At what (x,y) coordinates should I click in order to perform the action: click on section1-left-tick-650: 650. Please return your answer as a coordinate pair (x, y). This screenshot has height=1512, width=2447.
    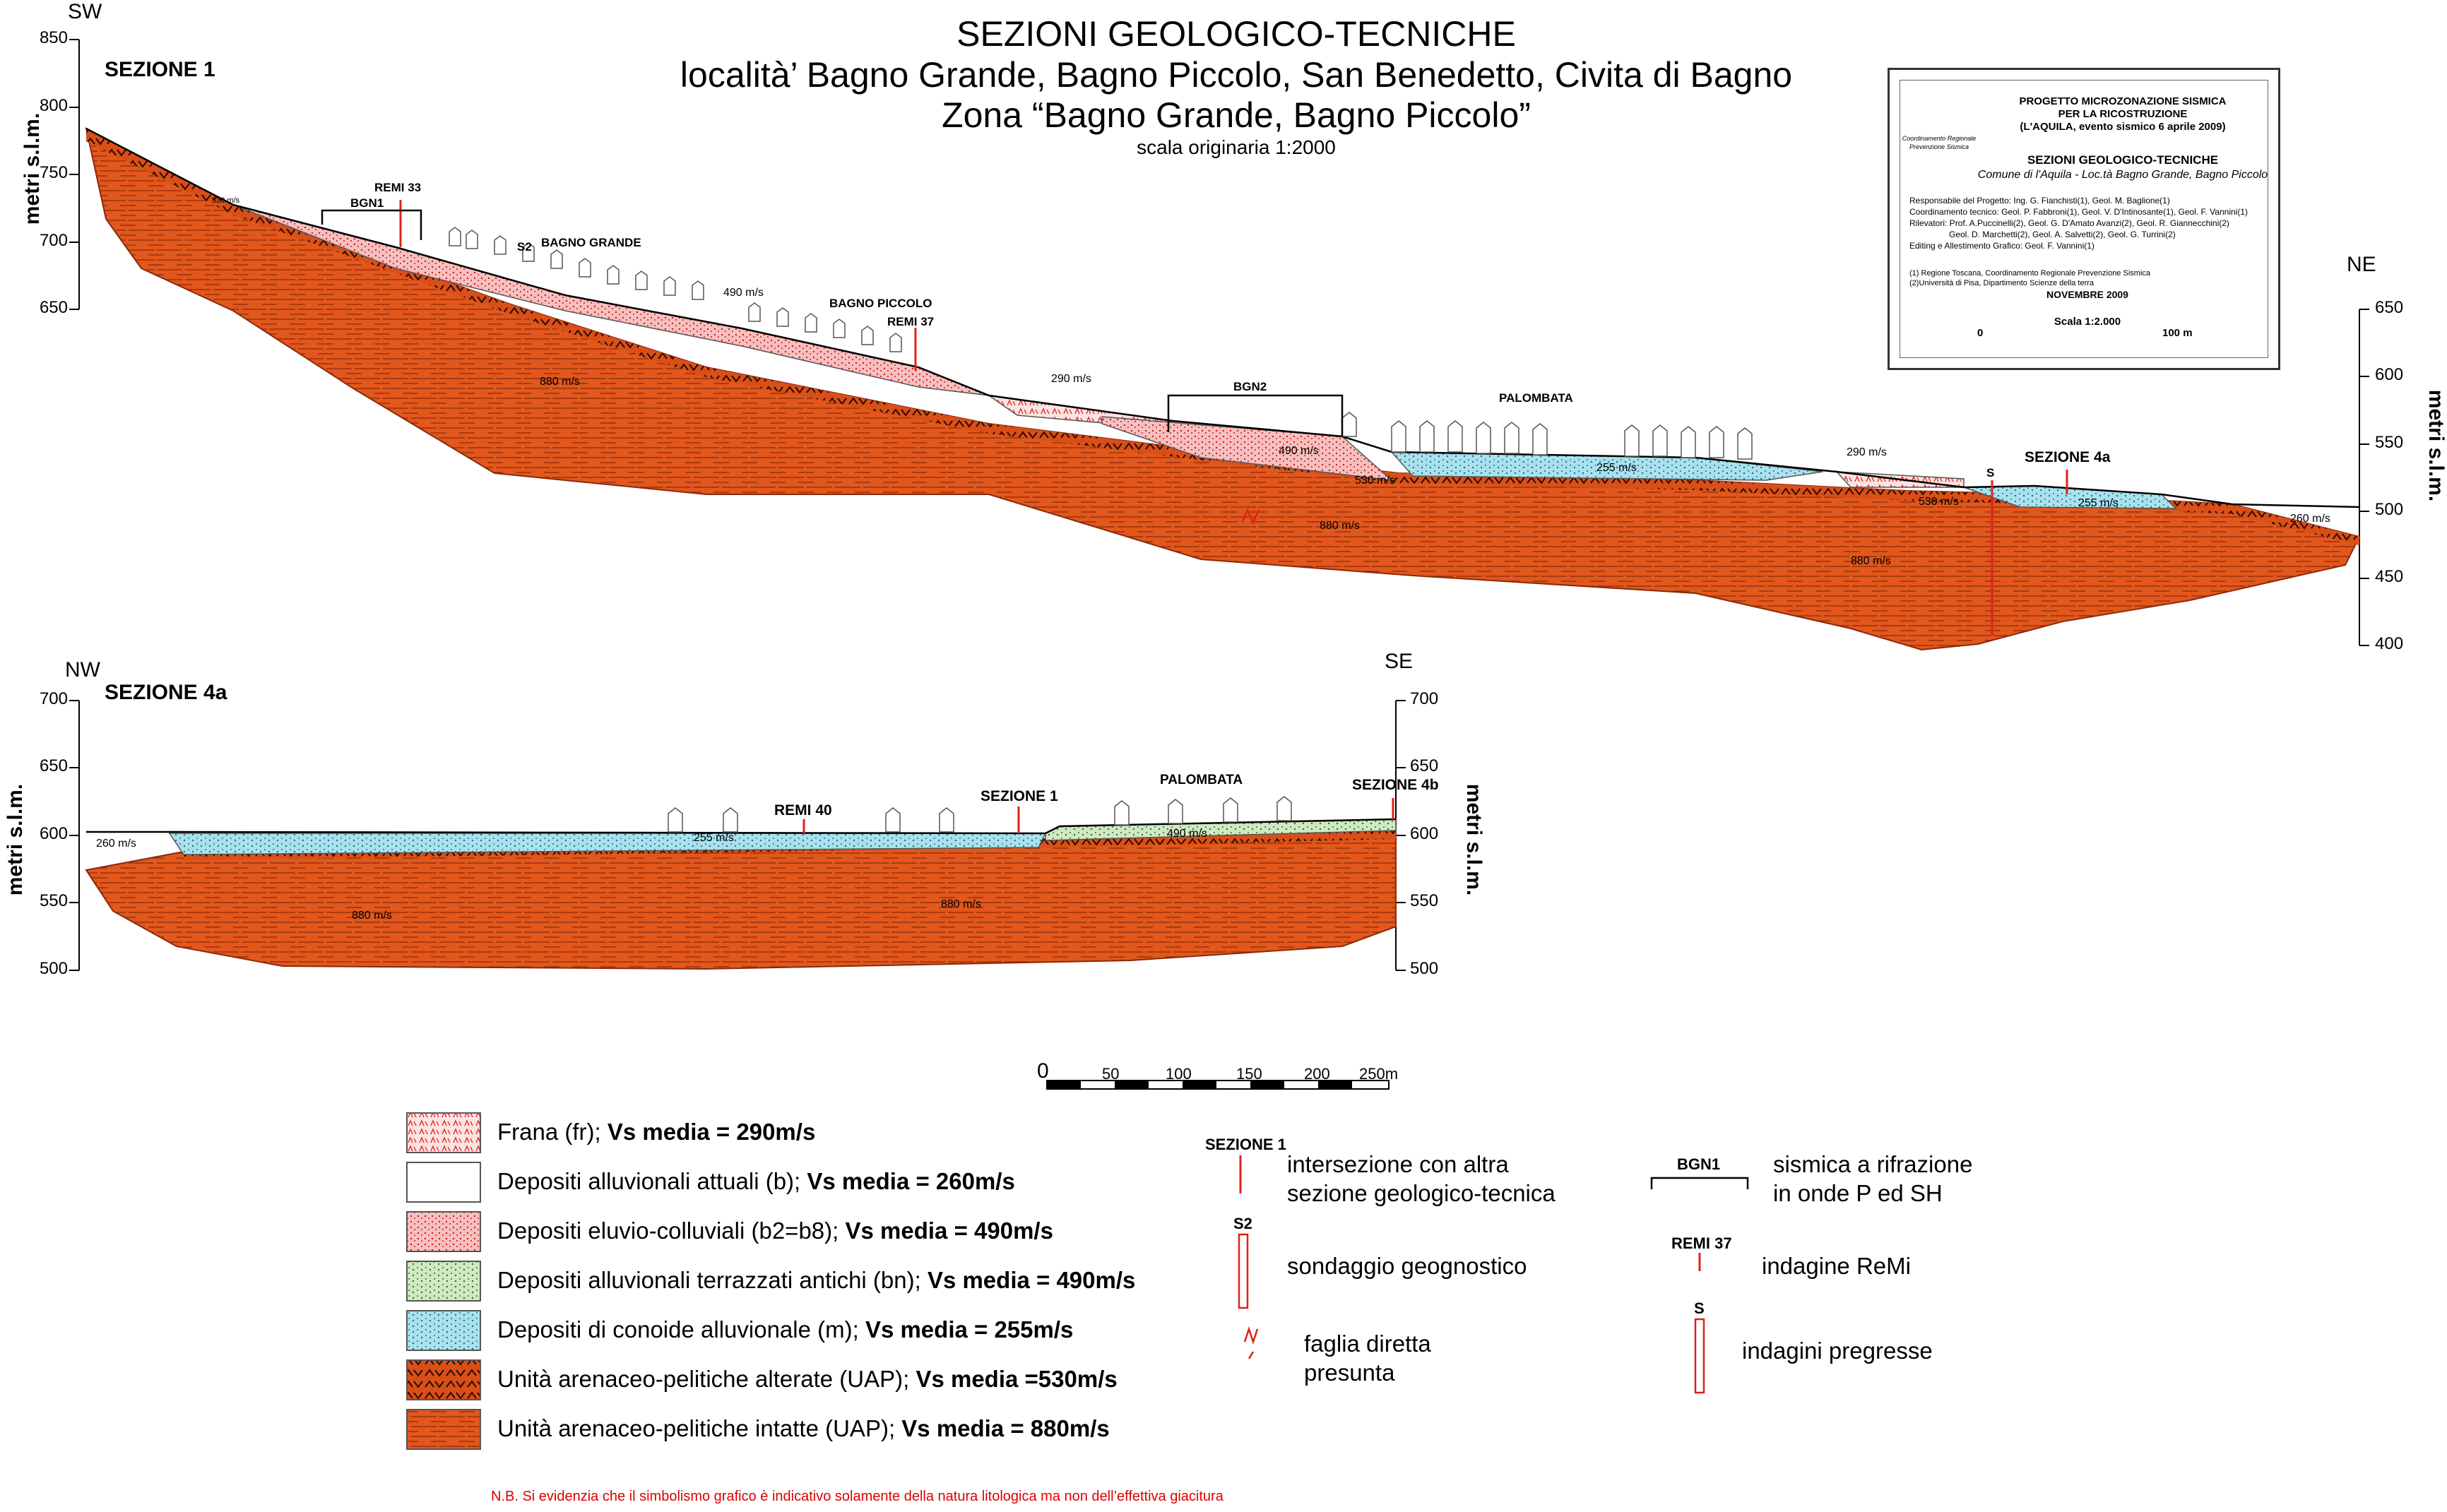
    Looking at the image, I should click on (54, 307).